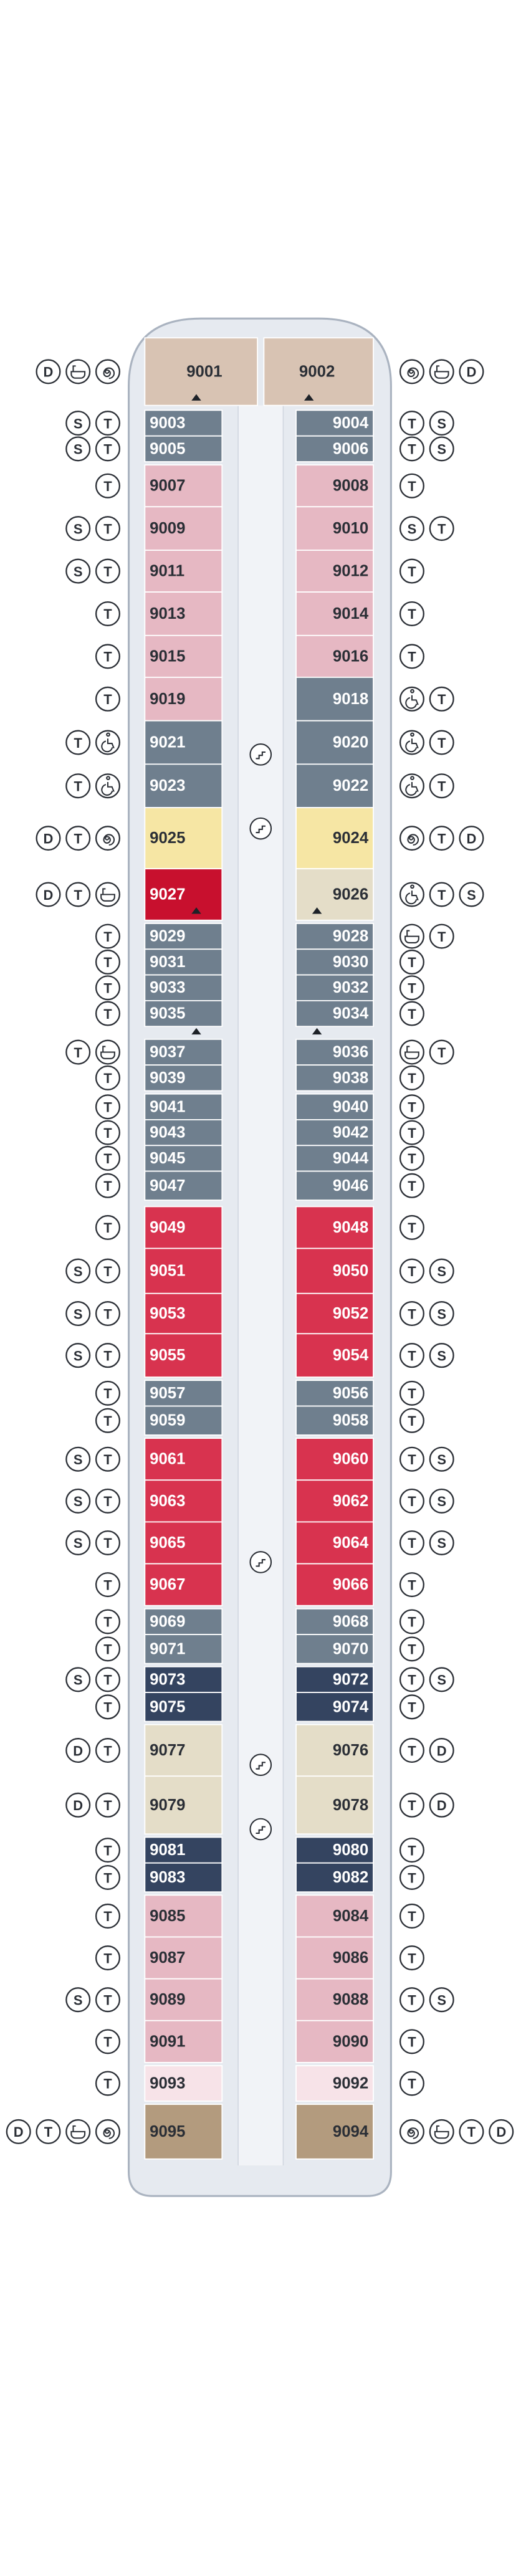 The height and width of the screenshot is (2576, 531). What do you see at coordinates (167, 1850) in the screenshot?
I see `cabin-number: 9081` at bounding box center [167, 1850].